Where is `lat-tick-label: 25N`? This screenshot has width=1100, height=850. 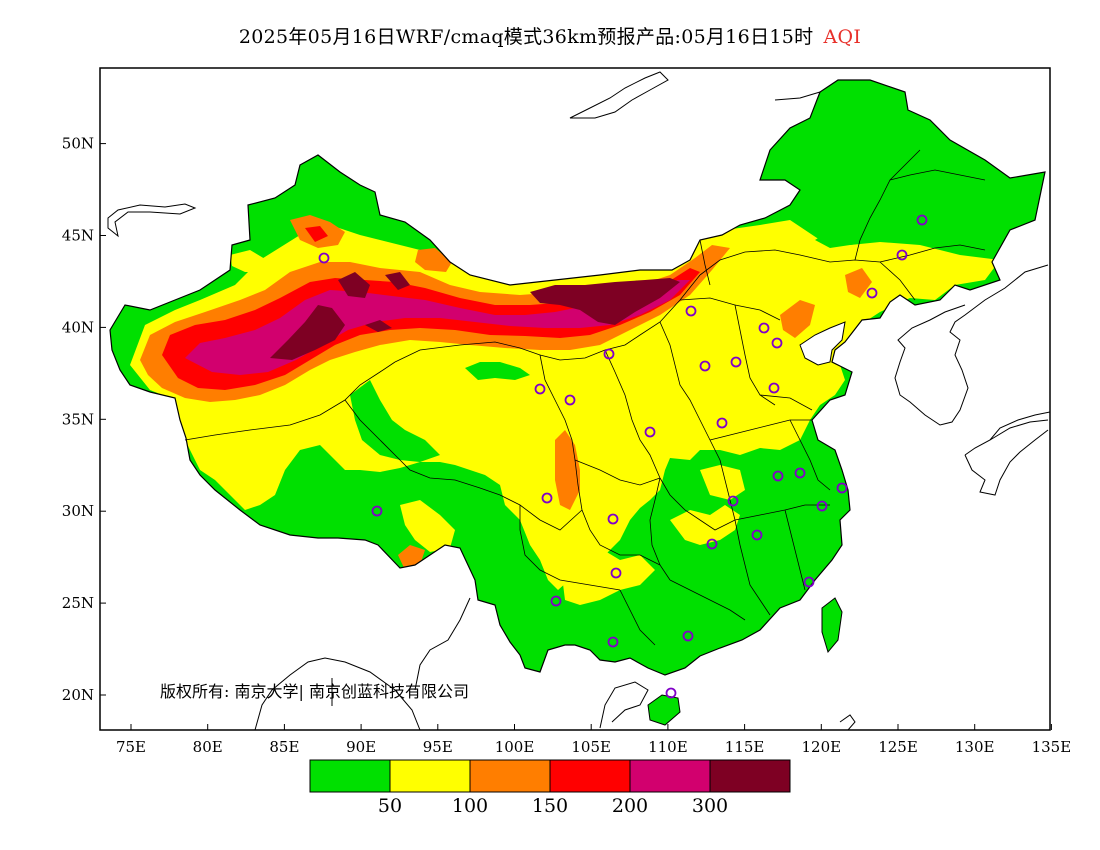 lat-tick-label: 25N is located at coordinates (78, 603).